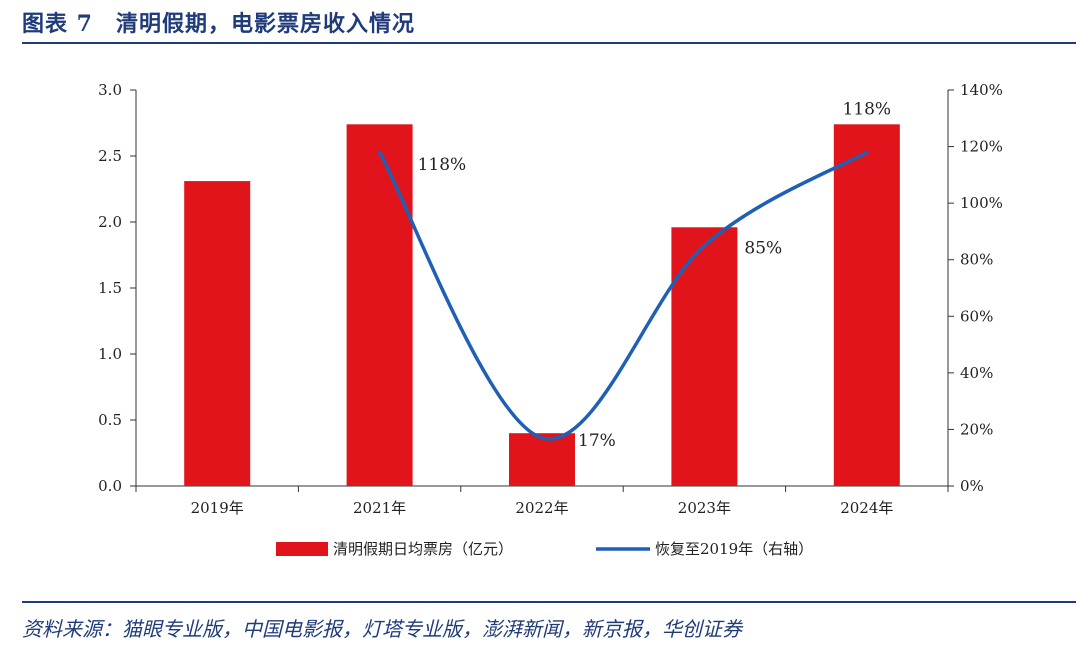 Image resolution: width=1080 pixels, height=660 pixels. Describe the element at coordinates (763, 249) in the screenshot. I see `line-data-label: 85%` at that location.